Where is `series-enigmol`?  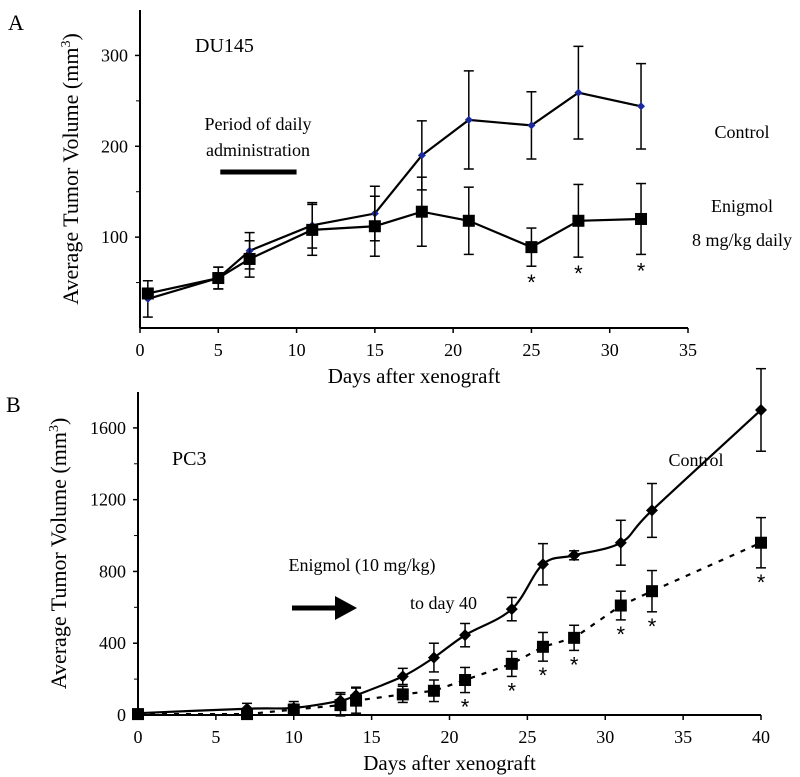
series-enigmol is located at coordinates (394, 238).